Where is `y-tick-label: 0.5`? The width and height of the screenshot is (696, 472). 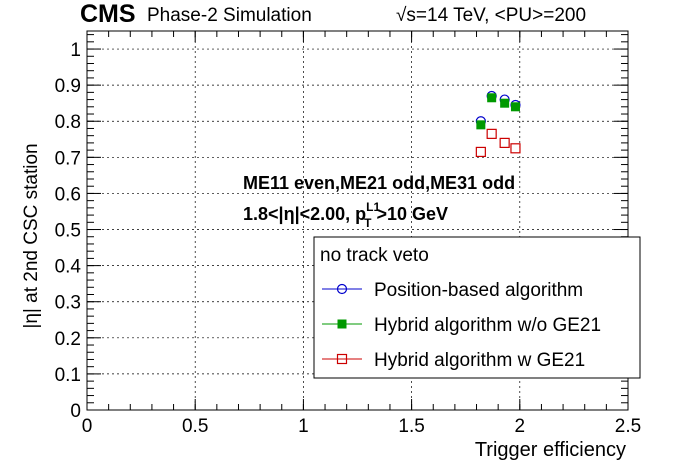 y-tick-label: 0.5 is located at coordinates (68, 231).